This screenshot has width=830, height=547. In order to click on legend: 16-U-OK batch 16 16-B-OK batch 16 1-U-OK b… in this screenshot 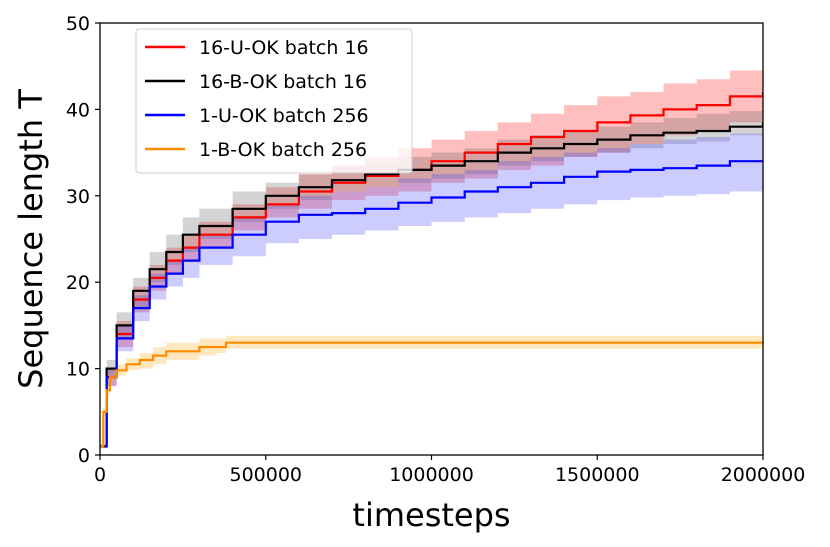, I will do `click(274, 101)`.